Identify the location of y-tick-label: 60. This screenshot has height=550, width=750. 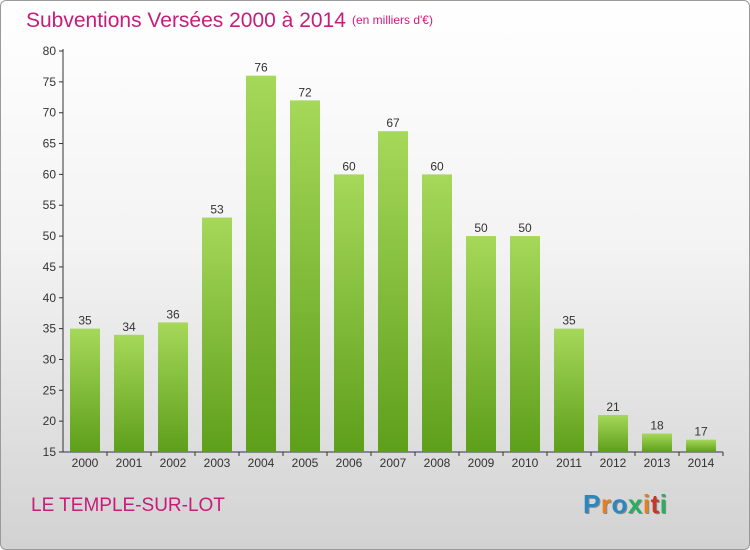
(50, 174).